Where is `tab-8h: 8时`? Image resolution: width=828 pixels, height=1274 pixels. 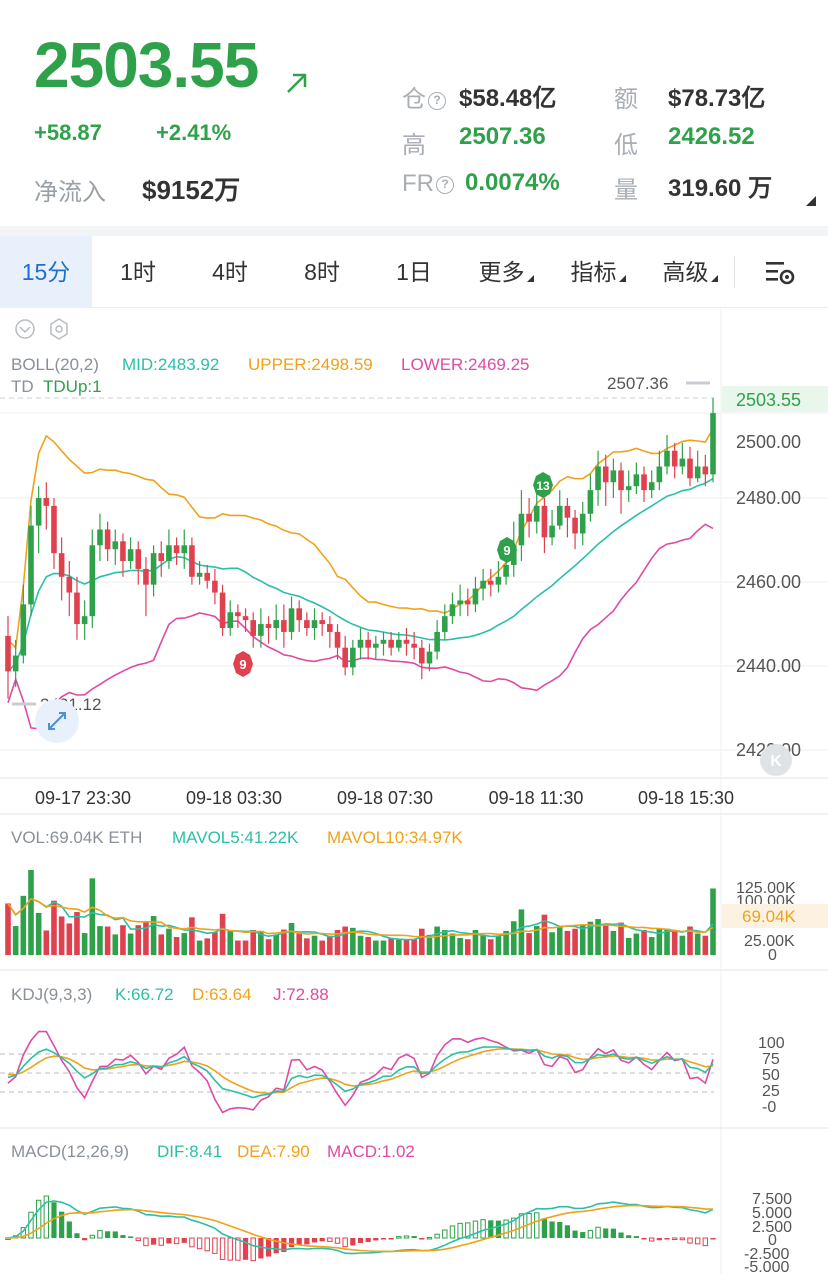 tab-8h: 8时 is located at coordinates (322, 272).